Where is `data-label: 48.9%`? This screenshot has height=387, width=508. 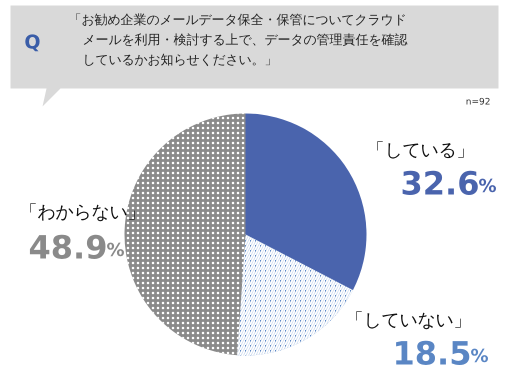
data-label: 48.9% is located at coordinates (76, 247).